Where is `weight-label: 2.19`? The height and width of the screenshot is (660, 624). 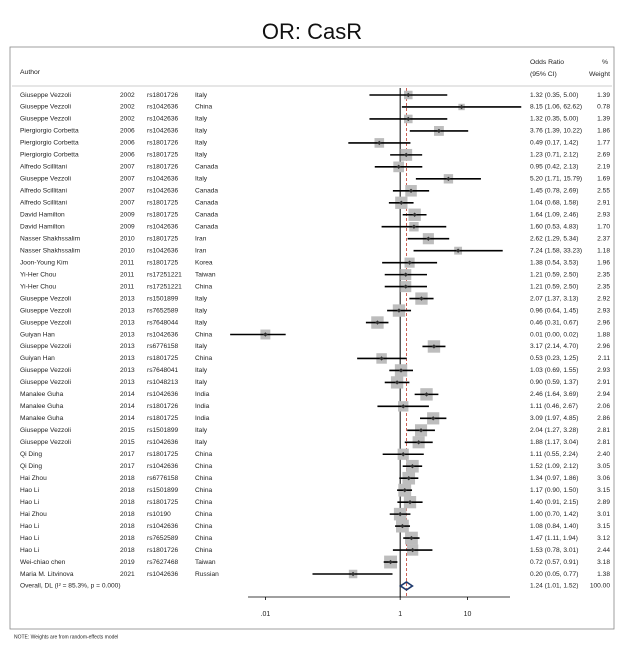
weight-label: 2.19 is located at coordinates (603, 167).